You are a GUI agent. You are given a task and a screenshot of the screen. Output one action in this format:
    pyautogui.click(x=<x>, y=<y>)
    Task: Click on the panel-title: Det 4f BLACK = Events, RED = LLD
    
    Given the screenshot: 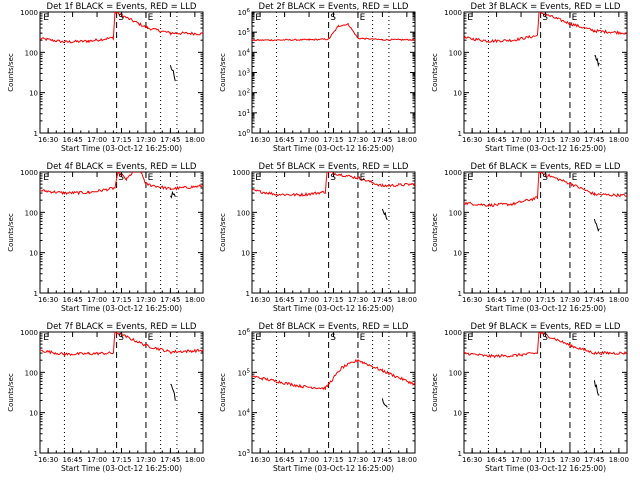 What is the action you would take?
    pyautogui.click(x=122, y=167)
    